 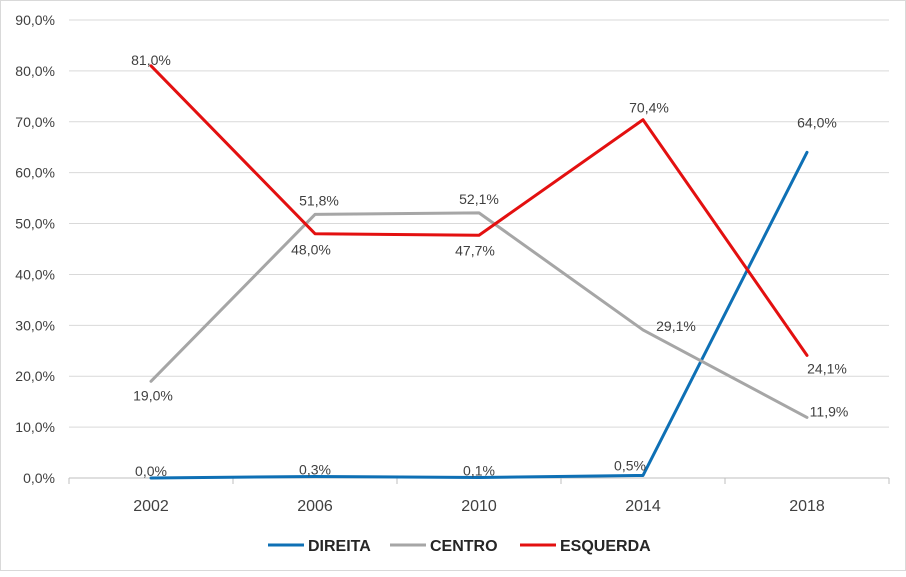 What do you see at coordinates (464, 546) in the screenshot?
I see `legend-label-centro: CENTRO` at bounding box center [464, 546].